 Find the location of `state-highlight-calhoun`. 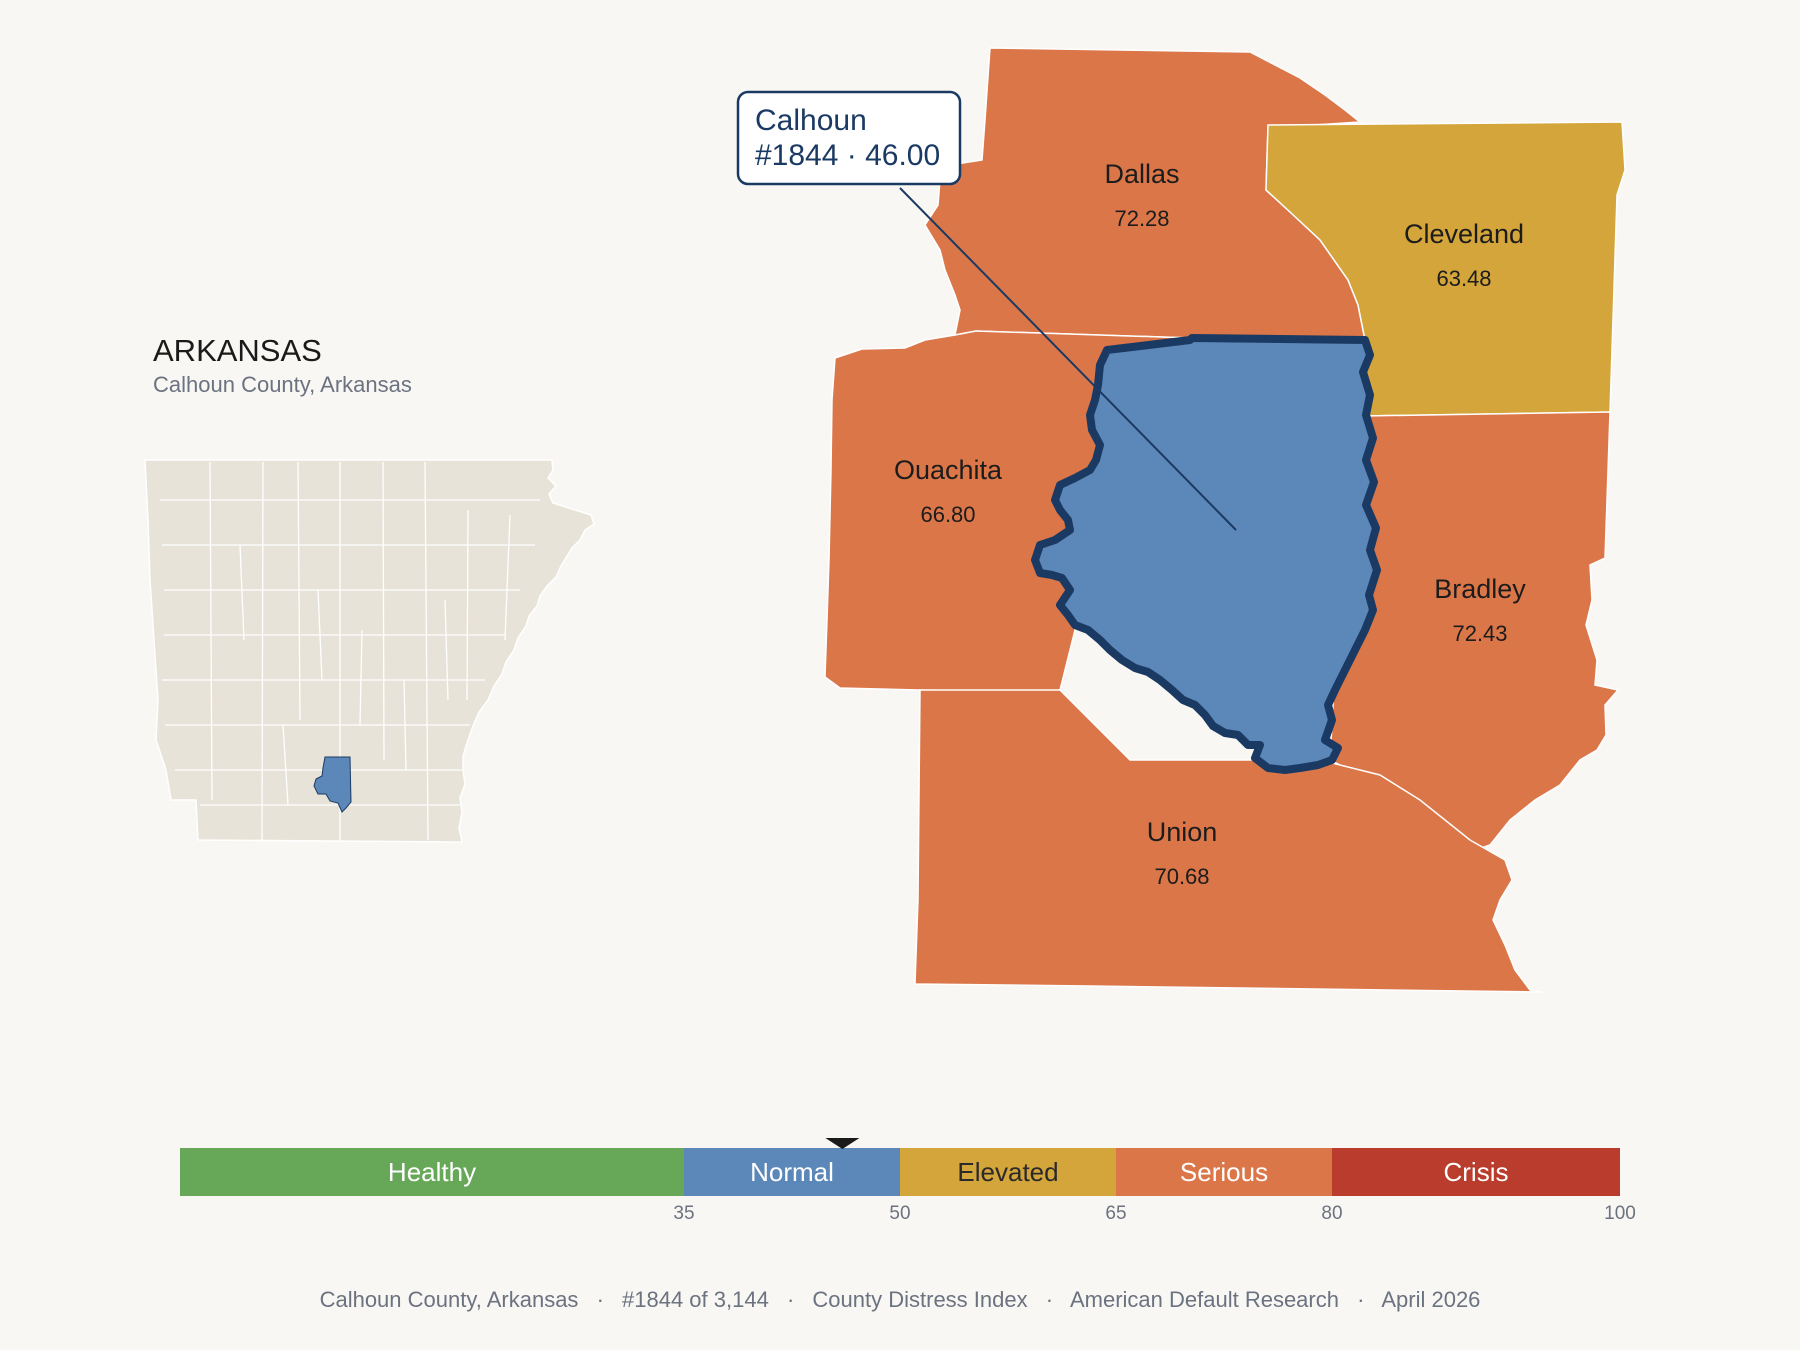

state-highlight-calhoun is located at coordinates (332, 784).